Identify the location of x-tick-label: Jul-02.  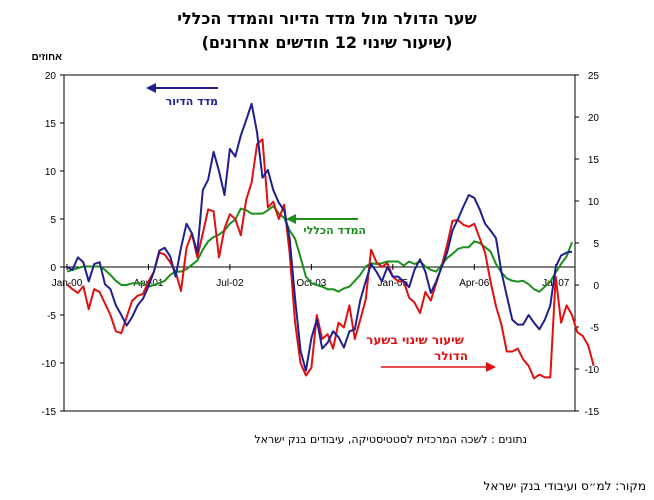
(230, 283).